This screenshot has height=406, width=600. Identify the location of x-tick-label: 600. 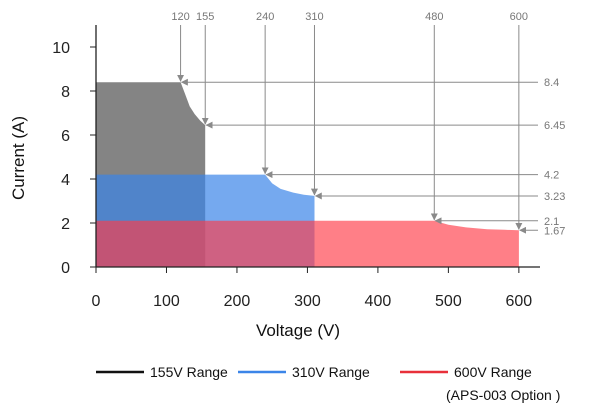
(519, 301).